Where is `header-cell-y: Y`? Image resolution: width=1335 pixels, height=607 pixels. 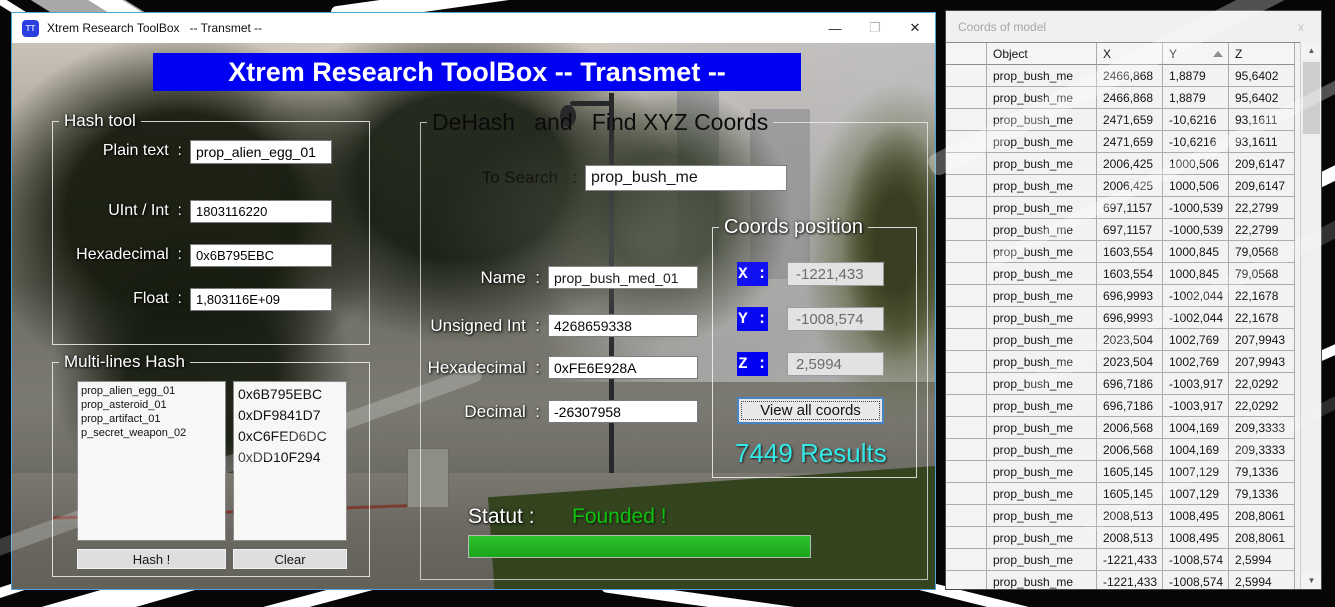 header-cell-y: Y is located at coordinates (1196, 54).